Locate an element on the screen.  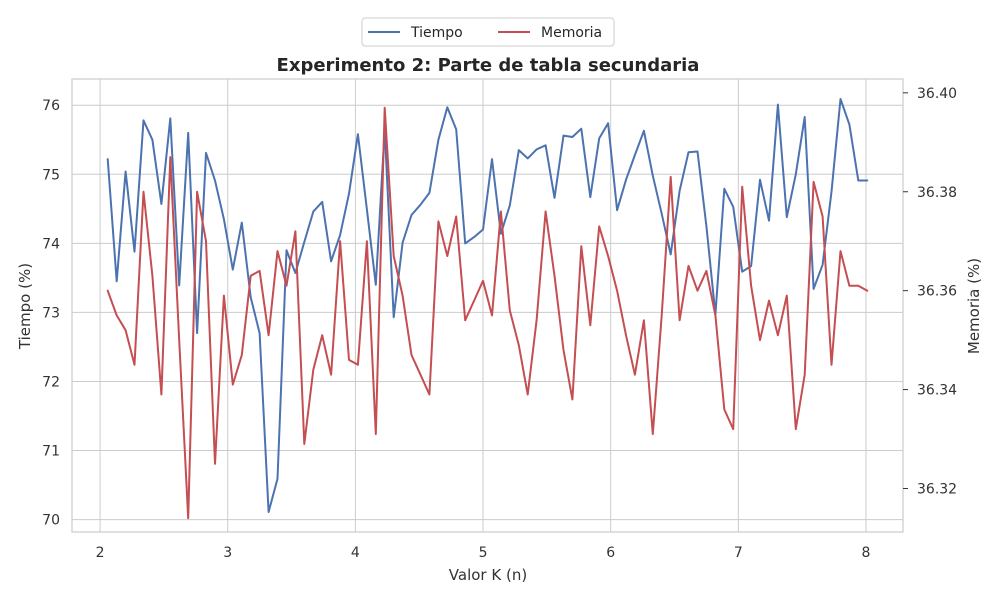
y2-tick-labels: 36.32 36.34 36.36 36.38 36.40 is located at coordinates (930, 291).